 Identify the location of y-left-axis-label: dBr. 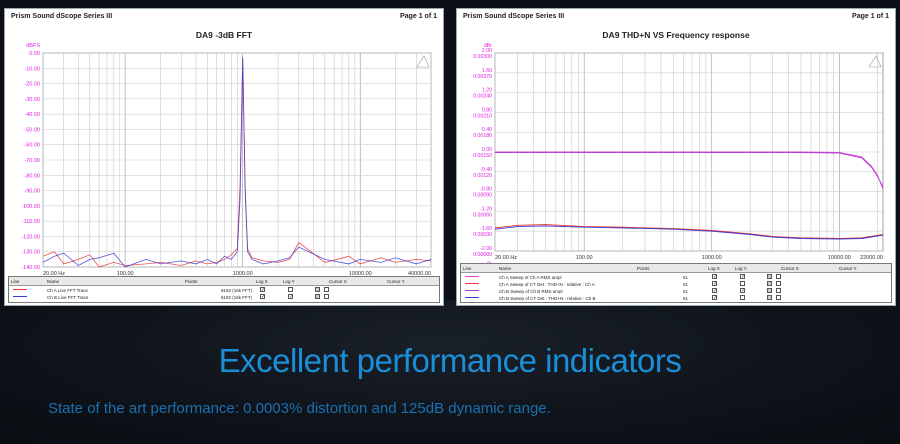
(488, 46).